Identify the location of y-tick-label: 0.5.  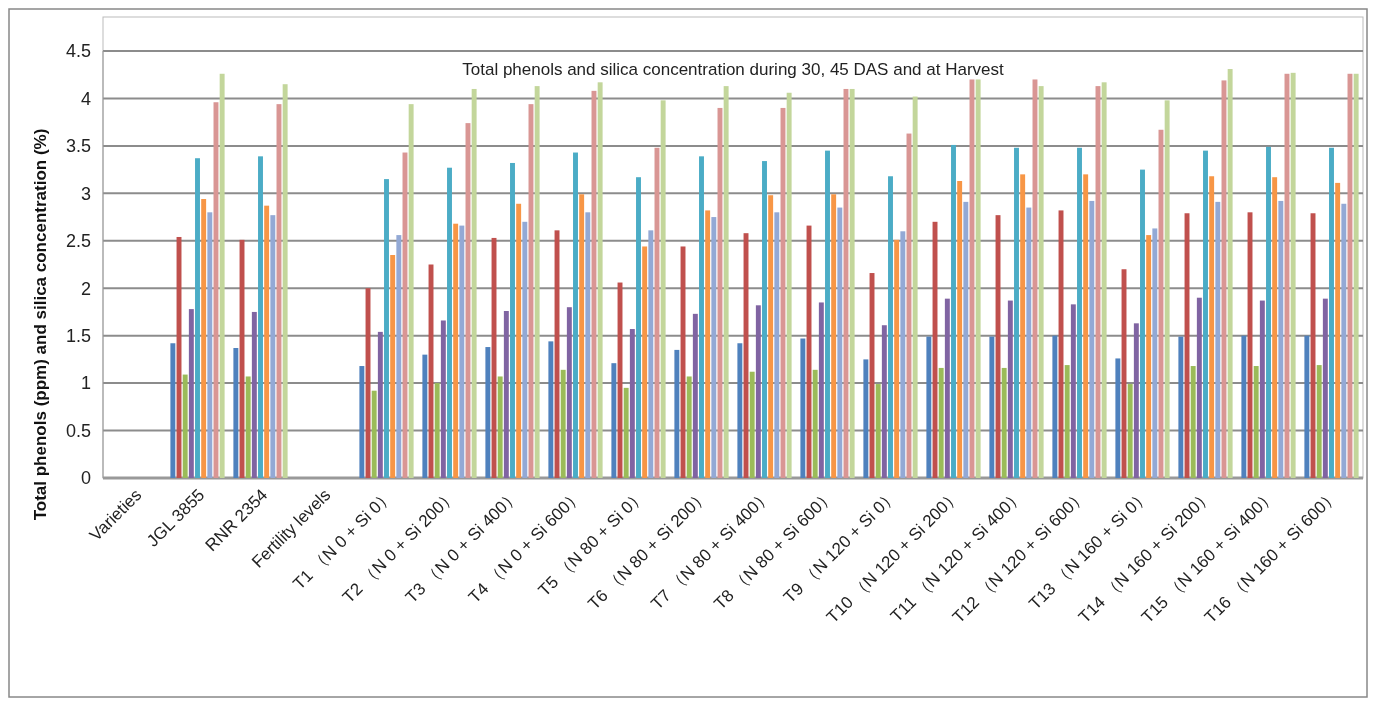
(78, 430).